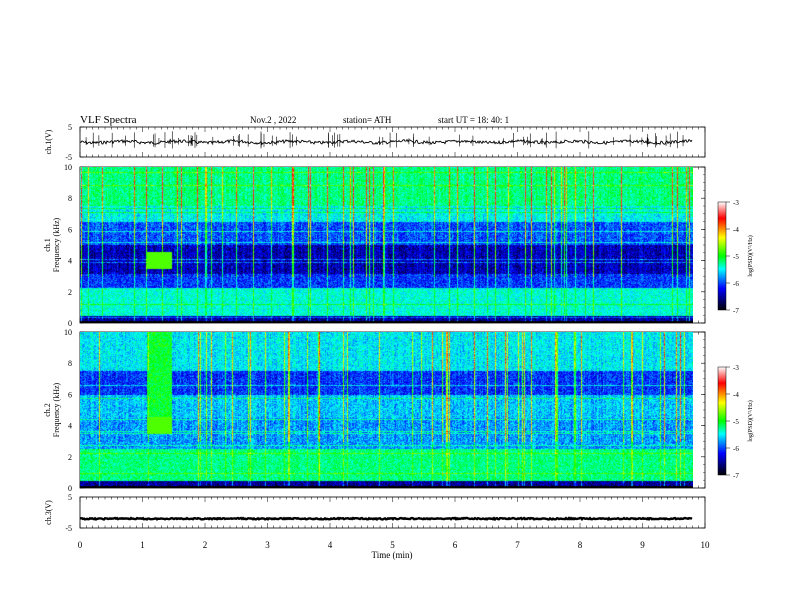 The height and width of the screenshot is (612, 792). I want to click on colorbar-ch1, so click(722, 256).